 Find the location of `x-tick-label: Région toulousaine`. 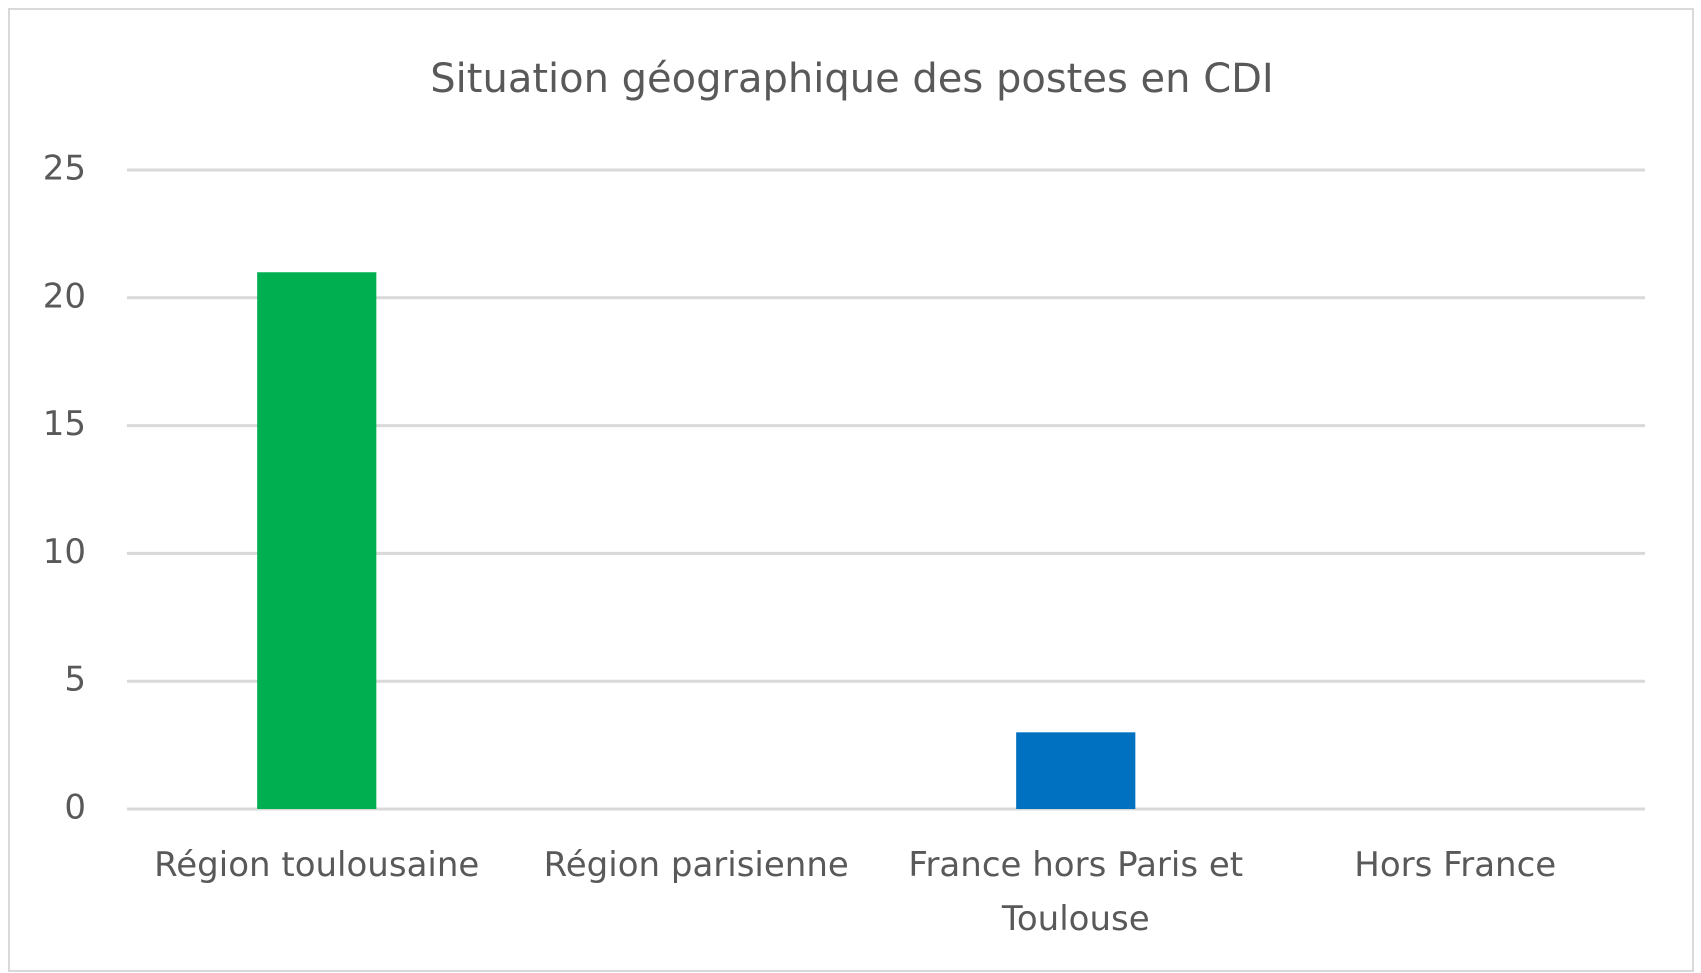

x-tick-label: Région toulousaine is located at coordinates (317, 865).